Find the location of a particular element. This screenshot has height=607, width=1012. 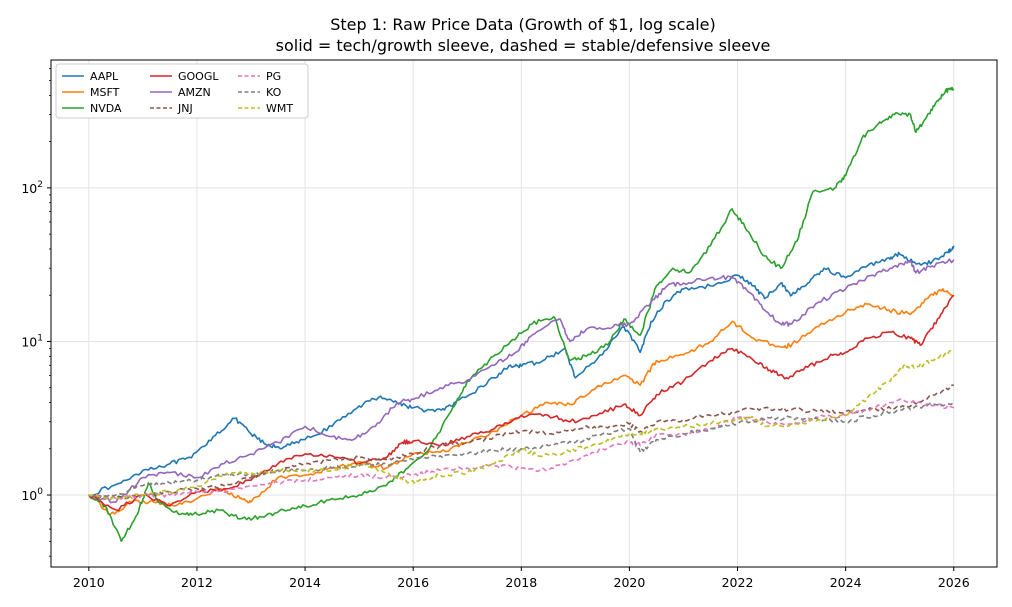

legend-label-aapl: AAPL is located at coordinates (104, 76).